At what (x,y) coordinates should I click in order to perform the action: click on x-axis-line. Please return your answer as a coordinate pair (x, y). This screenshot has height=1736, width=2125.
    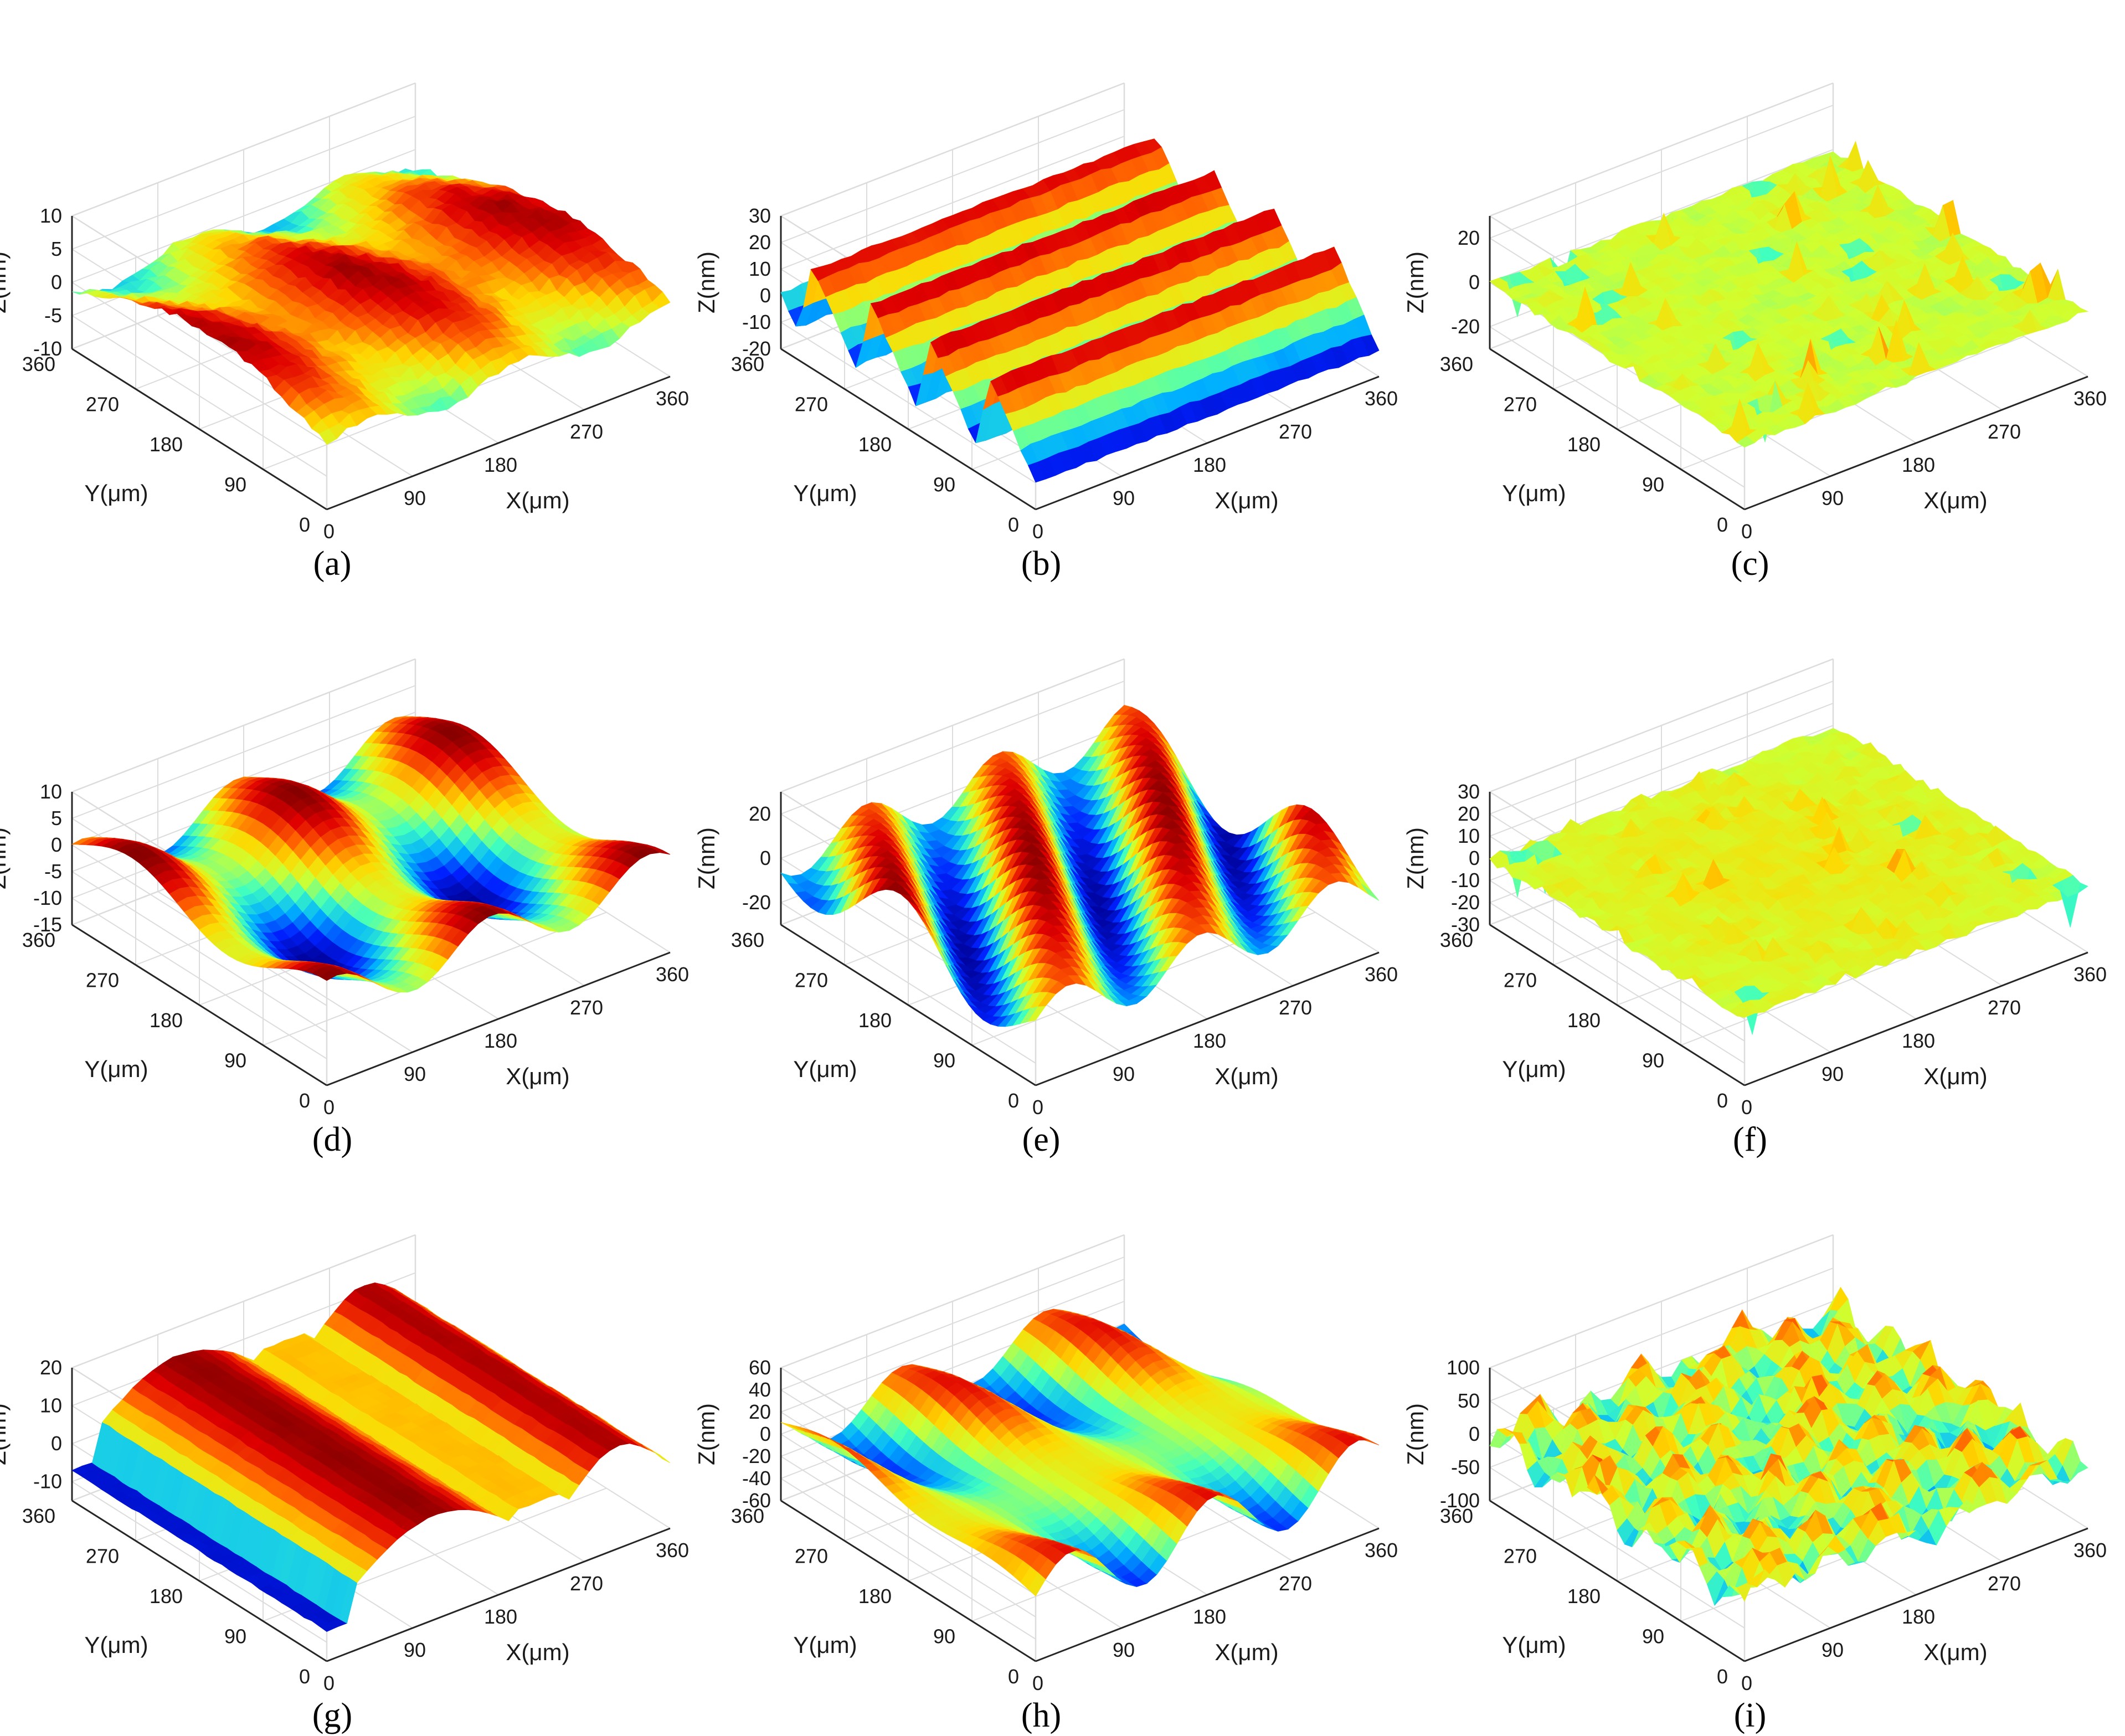
    Looking at the image, I should click on (498, 443).